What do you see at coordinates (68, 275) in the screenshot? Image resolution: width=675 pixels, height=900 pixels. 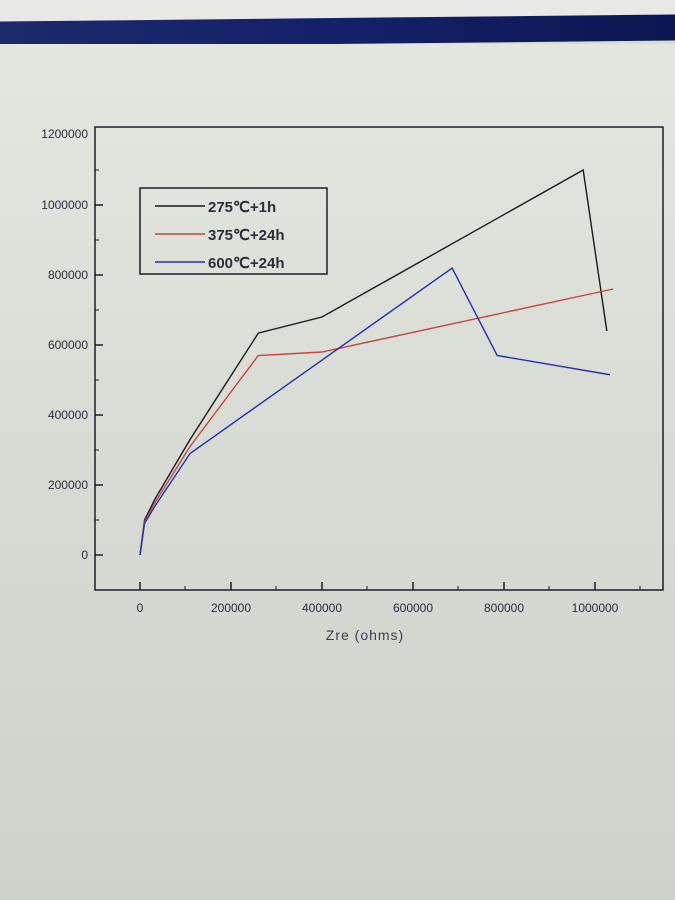 I see `y-tick-label: 800000` at bounding box center [68, 275].